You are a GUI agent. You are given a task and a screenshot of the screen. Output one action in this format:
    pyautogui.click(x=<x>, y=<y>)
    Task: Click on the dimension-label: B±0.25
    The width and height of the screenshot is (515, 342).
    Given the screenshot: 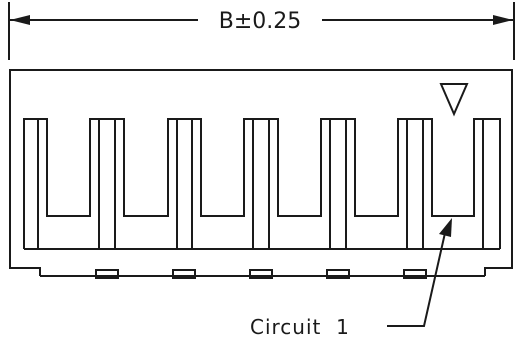 What is the action you would take?
    pyautogui.click(x=260, y=21)
    